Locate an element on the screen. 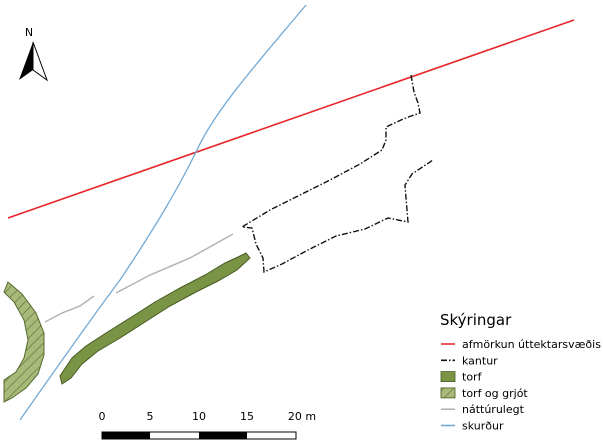 The width and height of the screenshot is (603, 443). legend-item: náttúrulegt is located at coordinates (483, 409).